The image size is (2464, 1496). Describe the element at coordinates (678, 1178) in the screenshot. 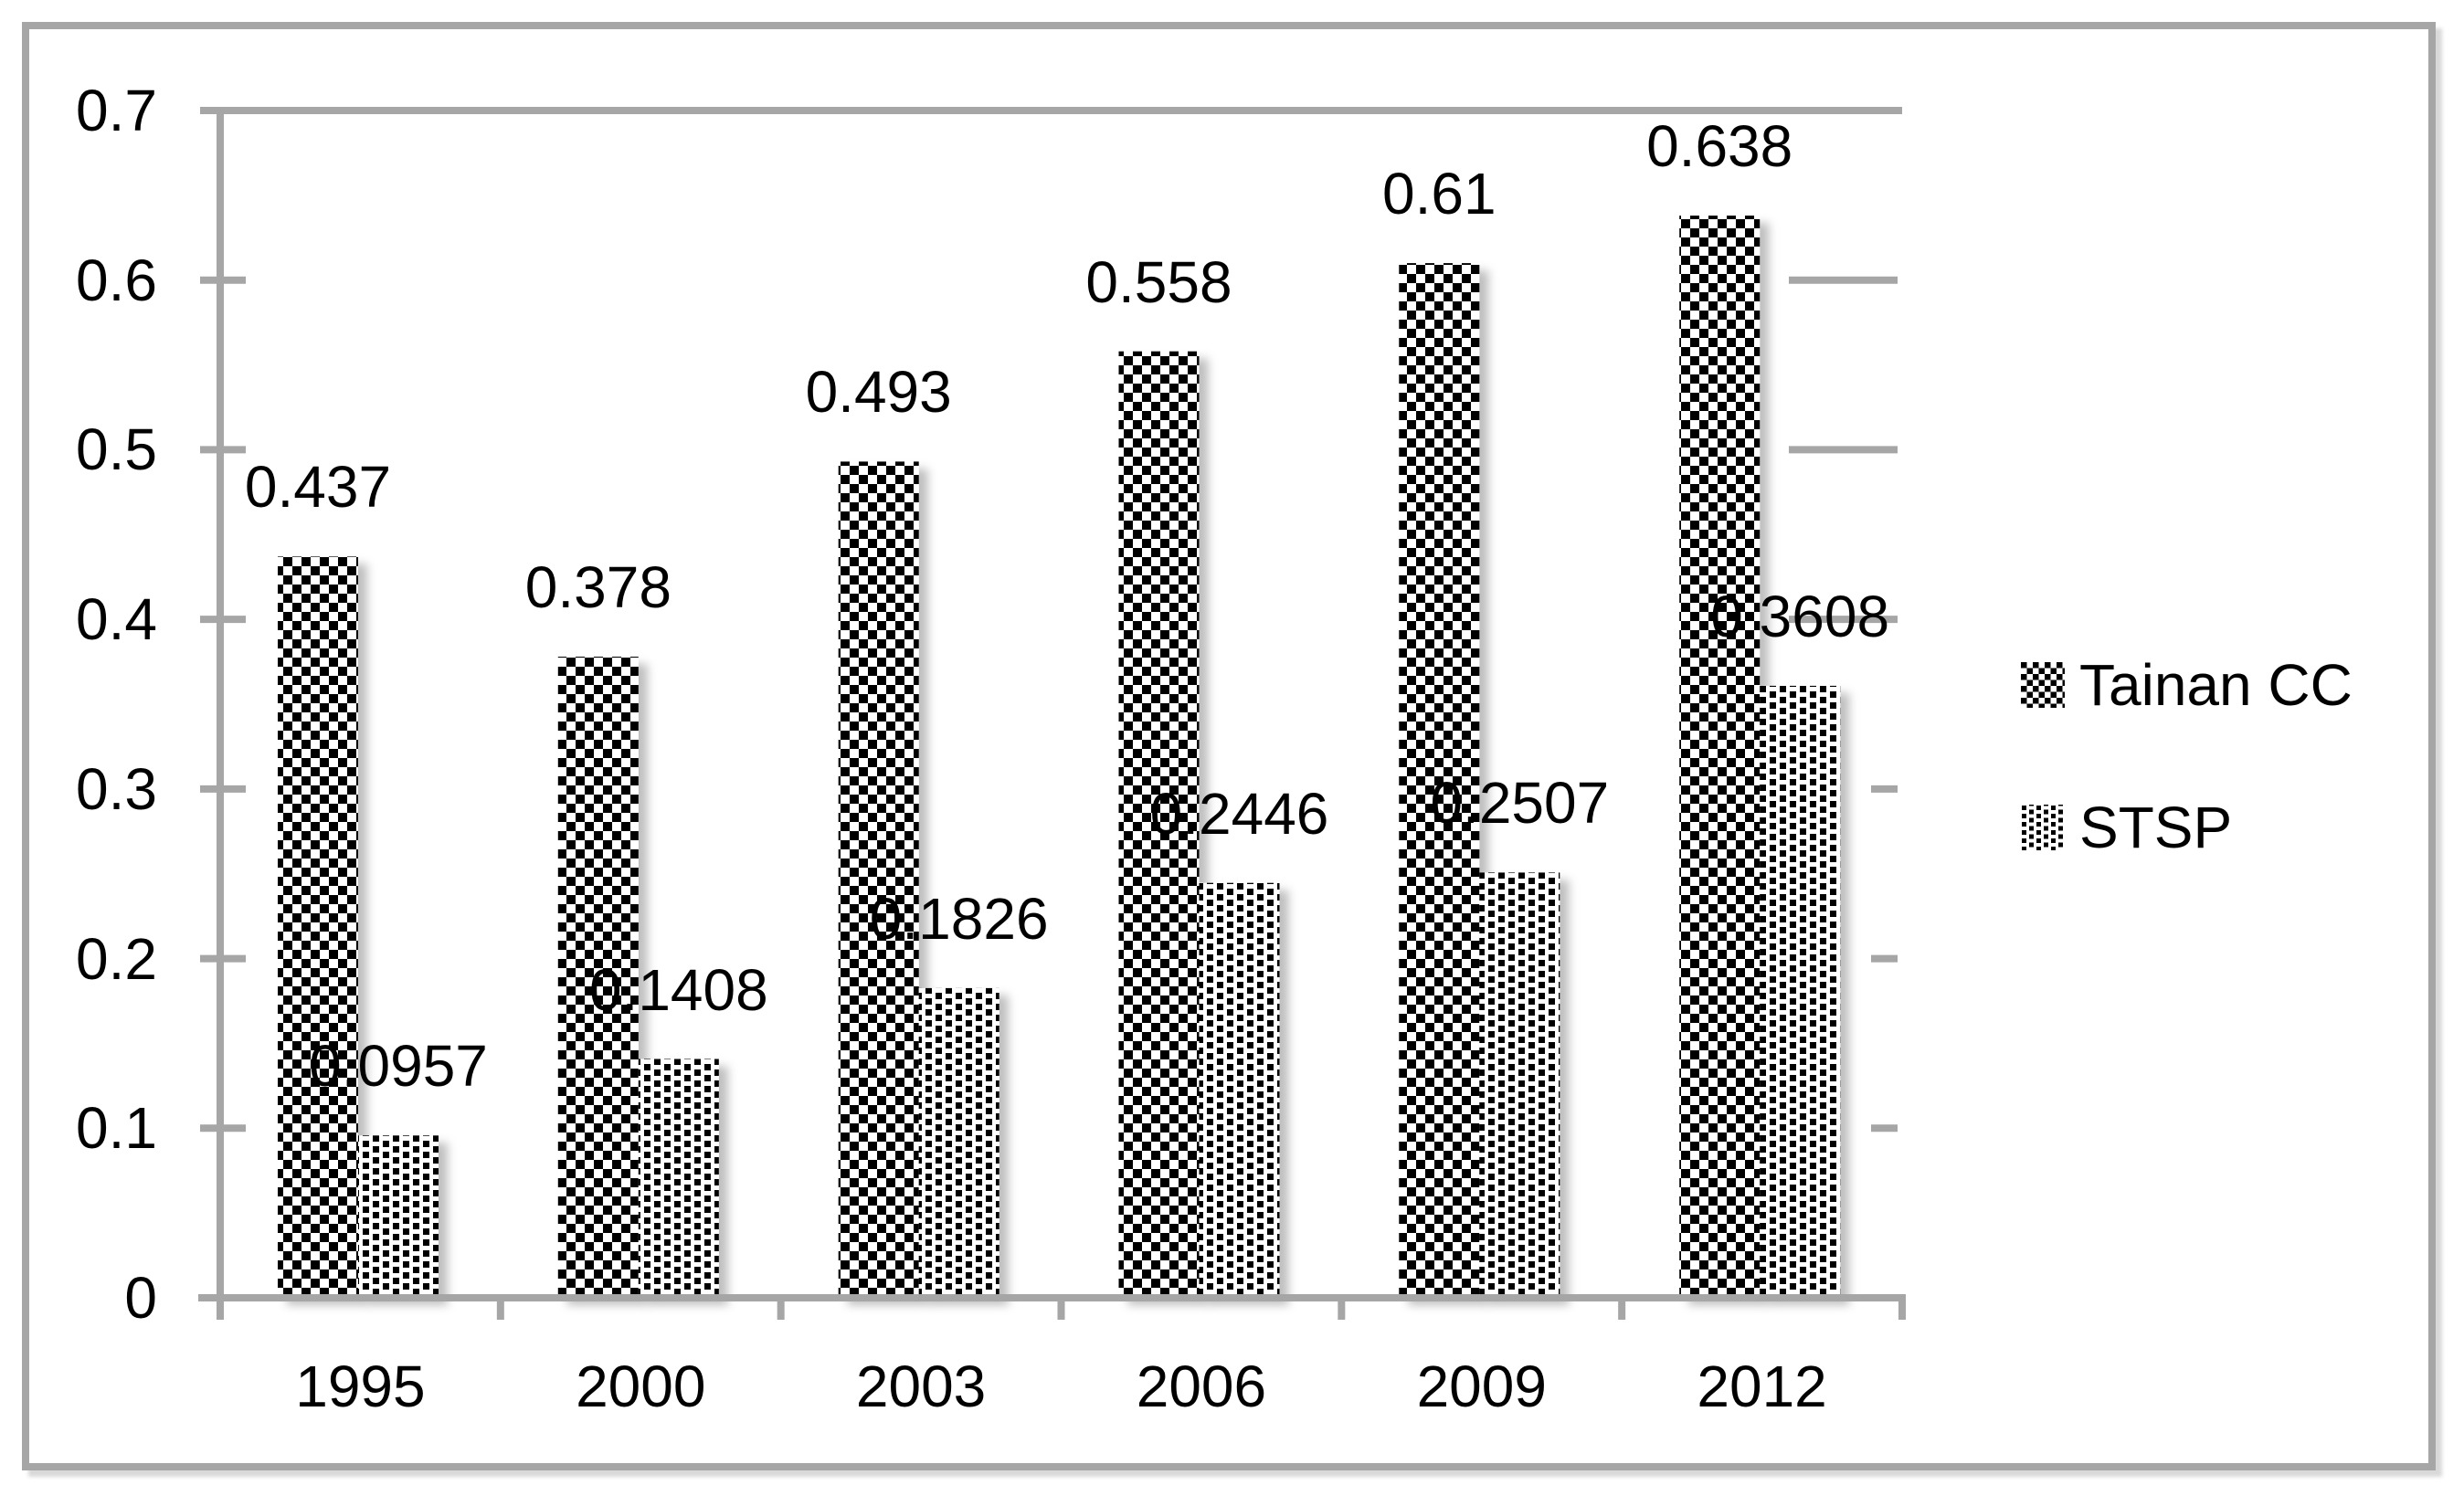

I see `bar-stsp-2000` at that location.